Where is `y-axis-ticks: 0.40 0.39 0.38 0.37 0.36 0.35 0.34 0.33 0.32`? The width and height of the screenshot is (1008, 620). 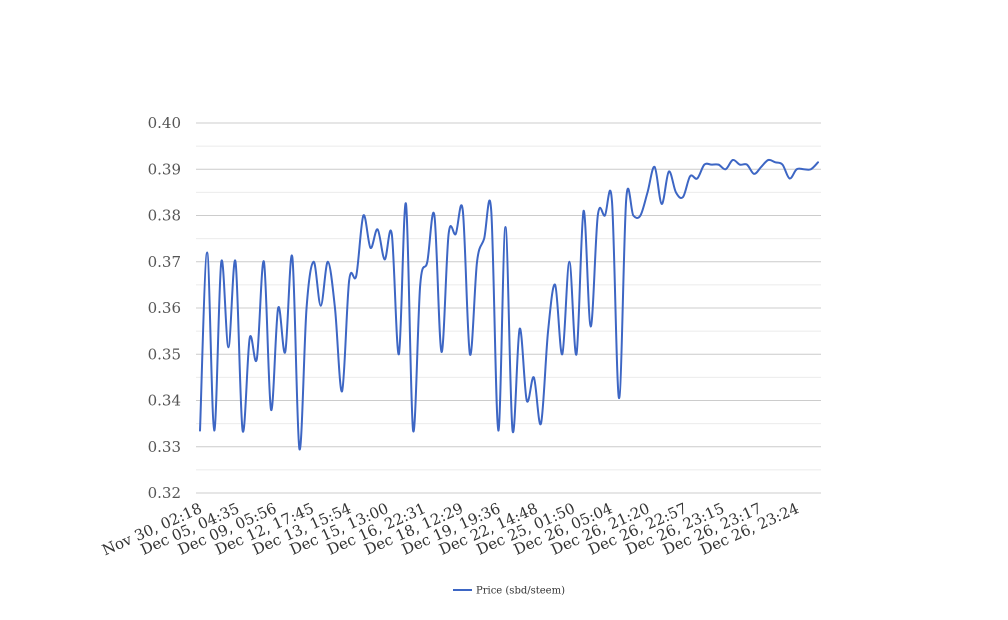
y-axis-ticks: 0.40 0.39 0.38 0.37 0.36 0.35 0.34 0.33 0.32 is located at coordinates (164, 308).